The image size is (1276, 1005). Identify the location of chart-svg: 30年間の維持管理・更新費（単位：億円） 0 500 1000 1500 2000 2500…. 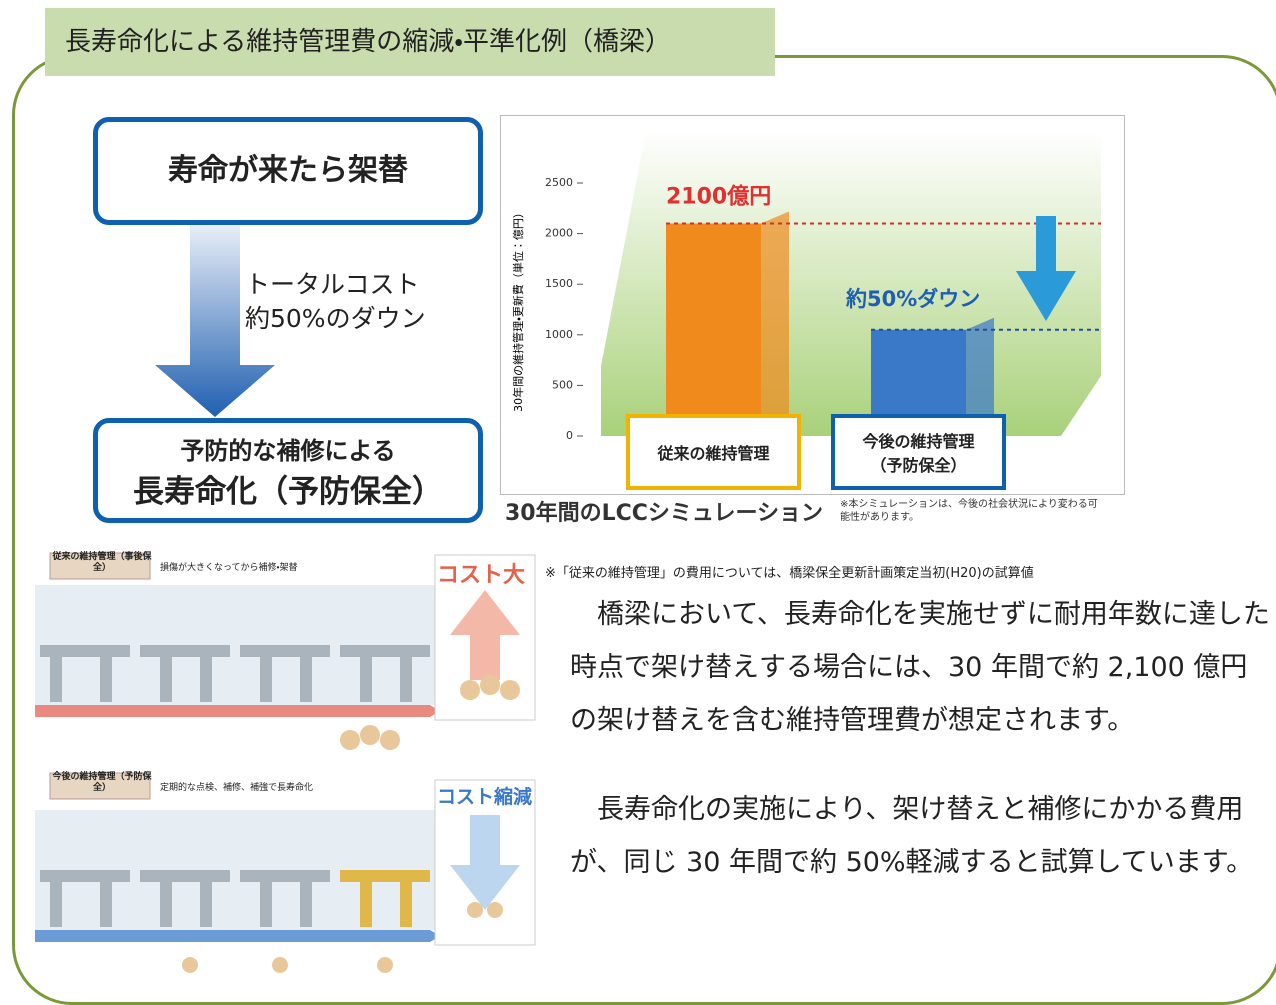
(806, 286).